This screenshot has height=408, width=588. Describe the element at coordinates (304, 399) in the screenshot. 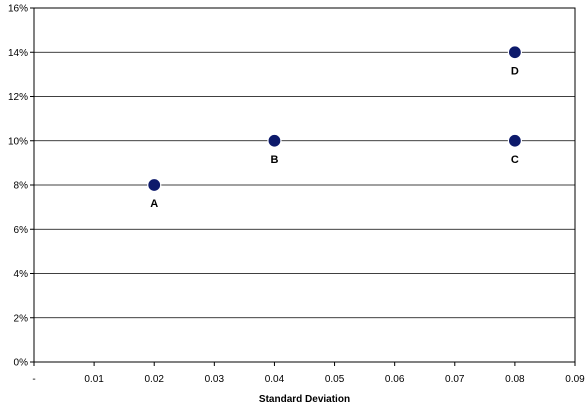

I see `x-axis-label: Standard Deviation` at that location.